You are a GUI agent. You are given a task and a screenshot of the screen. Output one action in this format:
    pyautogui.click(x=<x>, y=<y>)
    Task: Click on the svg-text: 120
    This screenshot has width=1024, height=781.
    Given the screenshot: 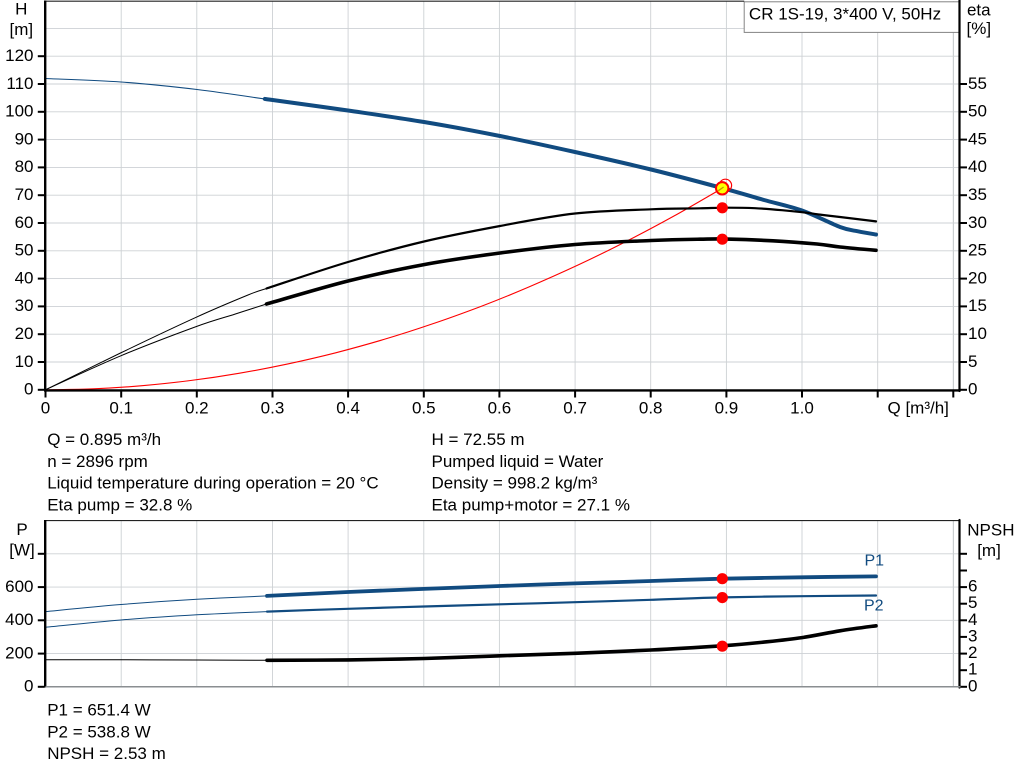 What is the action you would take?
    pyautogui.click(x=19, y=55)
    